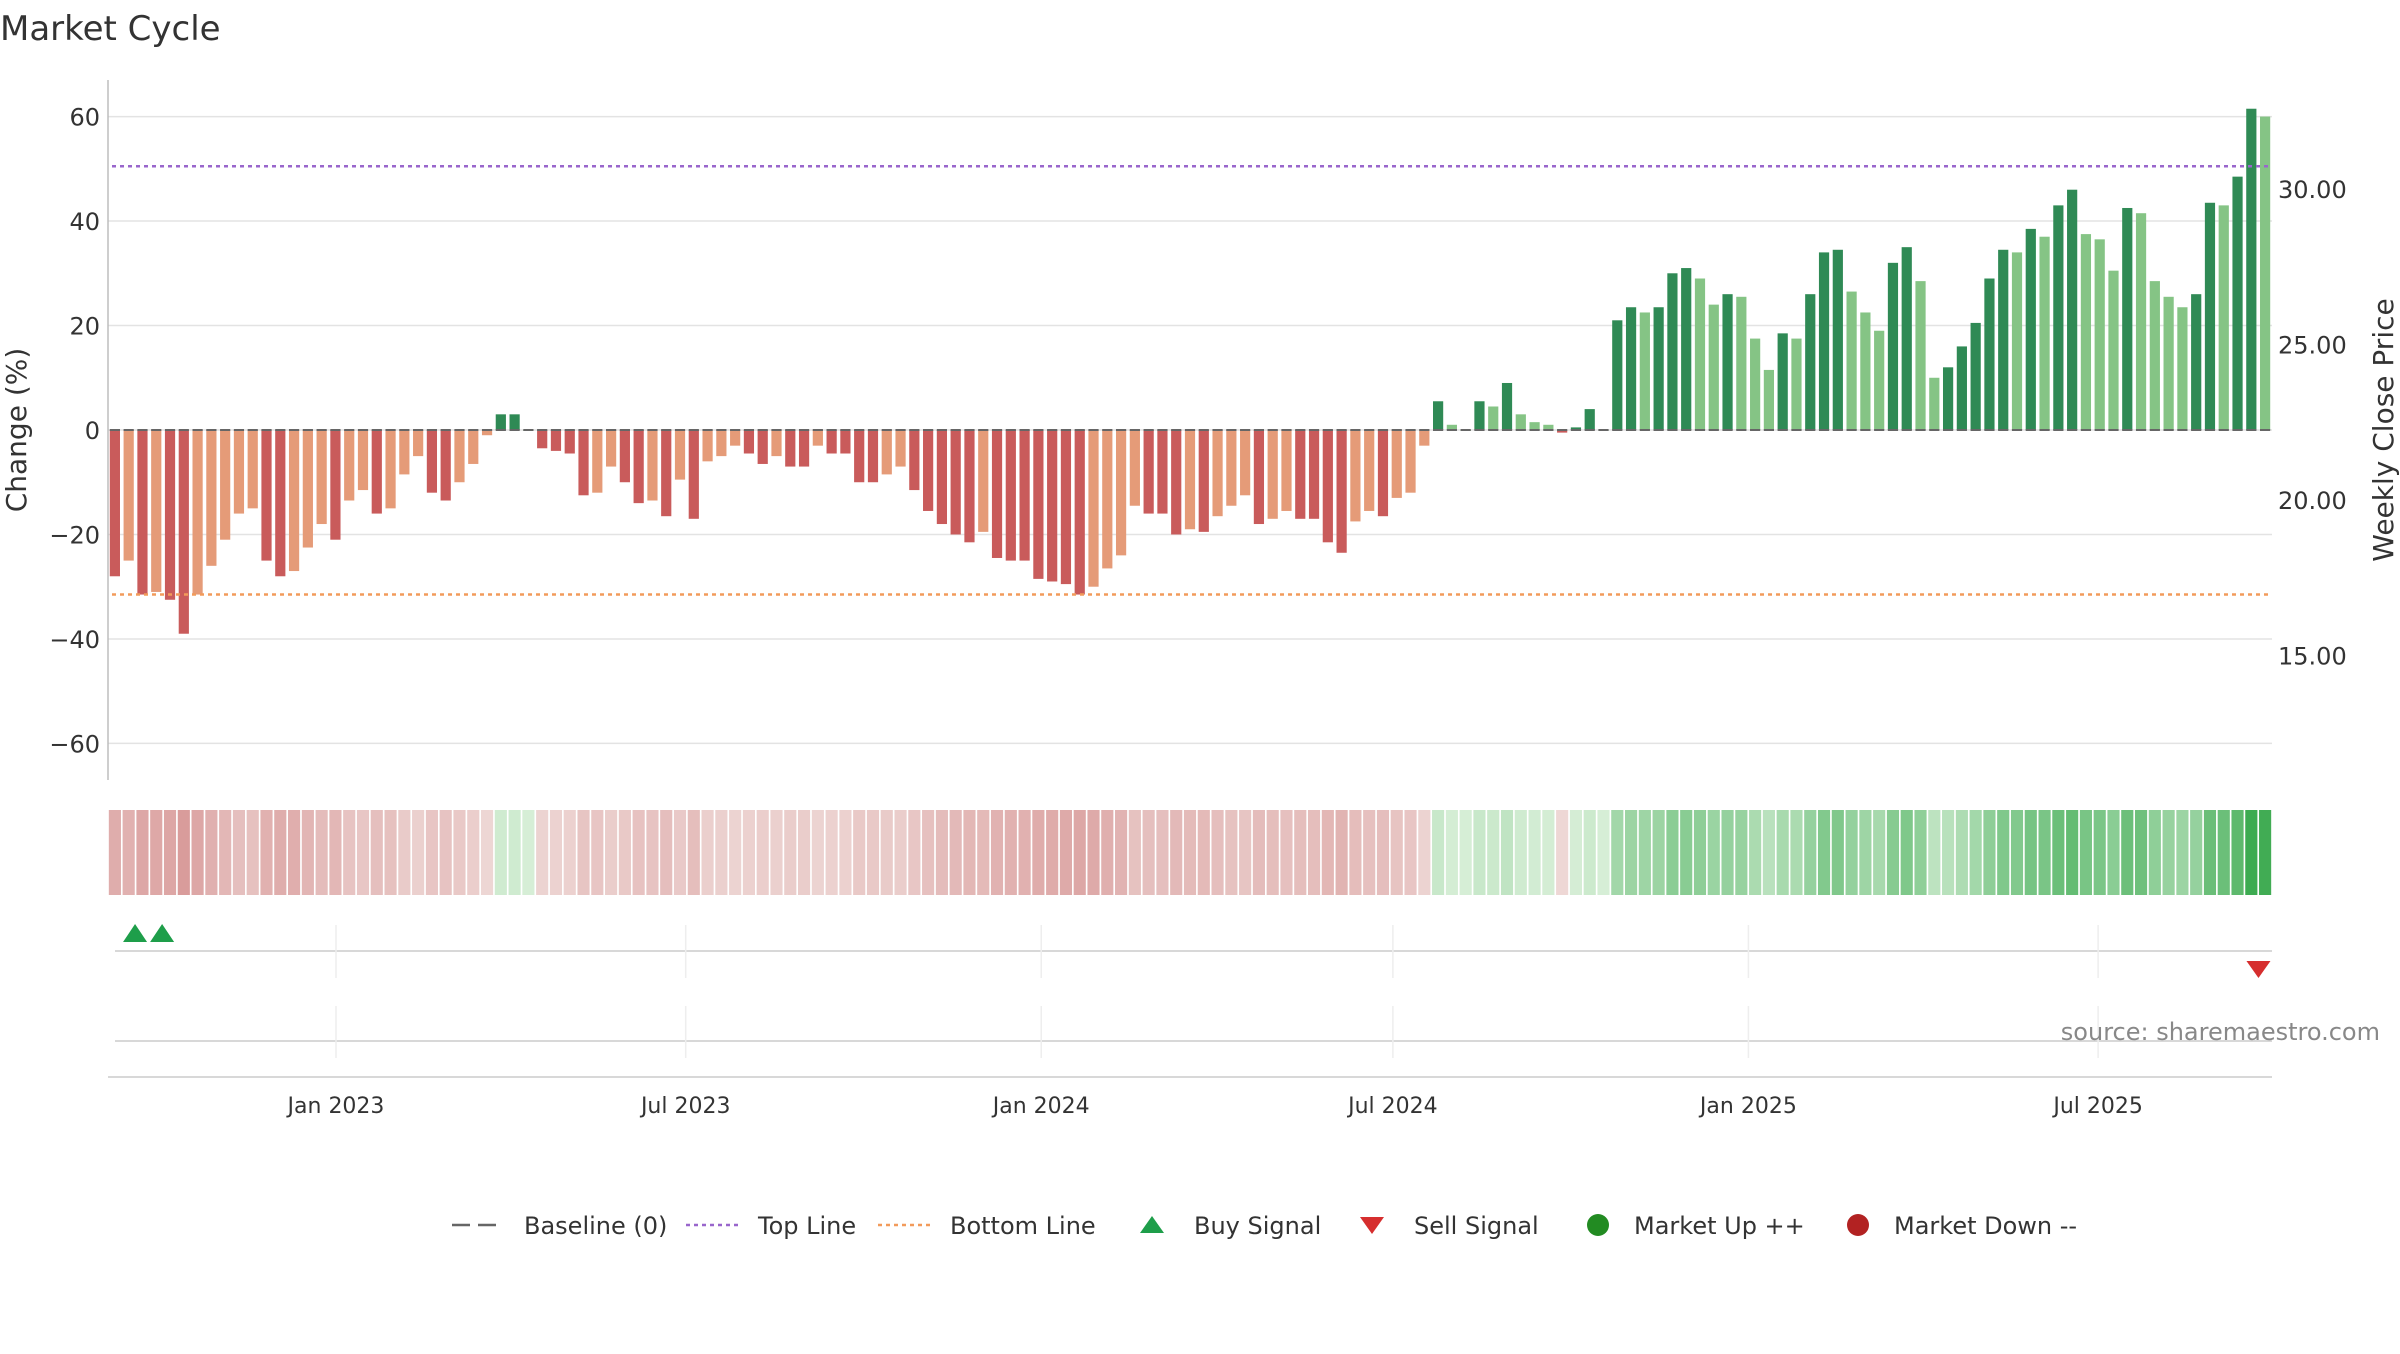 This screenshot has width=2400, height=1354. What do you see at coordinates (2312, 501) in the screenshot?
I see `right-tick-label: 20.00` at bounding box center [2312, 501].